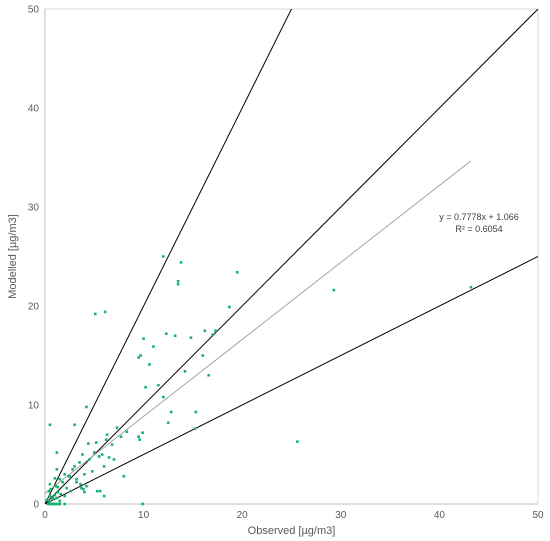 The image size is (550, 541). Describe the element at coordinates (479, 217) in the screenshot. I see `trendline-equation: y = 0.7778x + 1.066` at that location.